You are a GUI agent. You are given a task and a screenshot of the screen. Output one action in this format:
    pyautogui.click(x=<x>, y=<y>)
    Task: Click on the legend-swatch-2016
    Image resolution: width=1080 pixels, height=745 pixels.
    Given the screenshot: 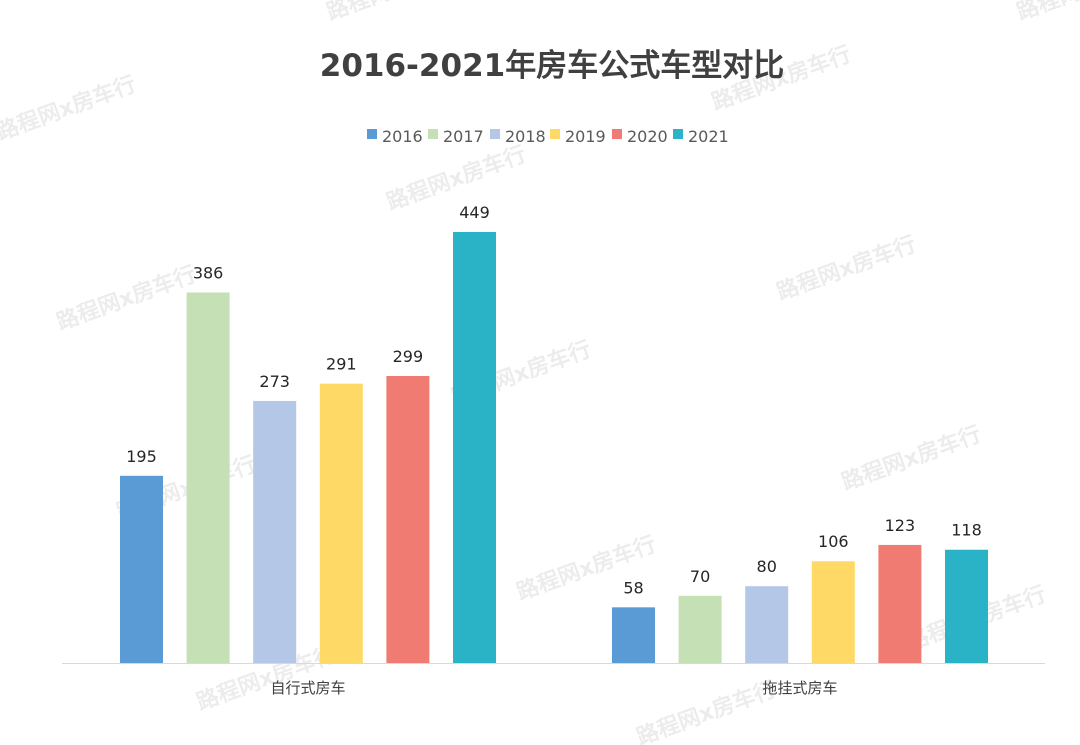 What is the action you would take?
    pyautogui.click(x=372, y=134)
    